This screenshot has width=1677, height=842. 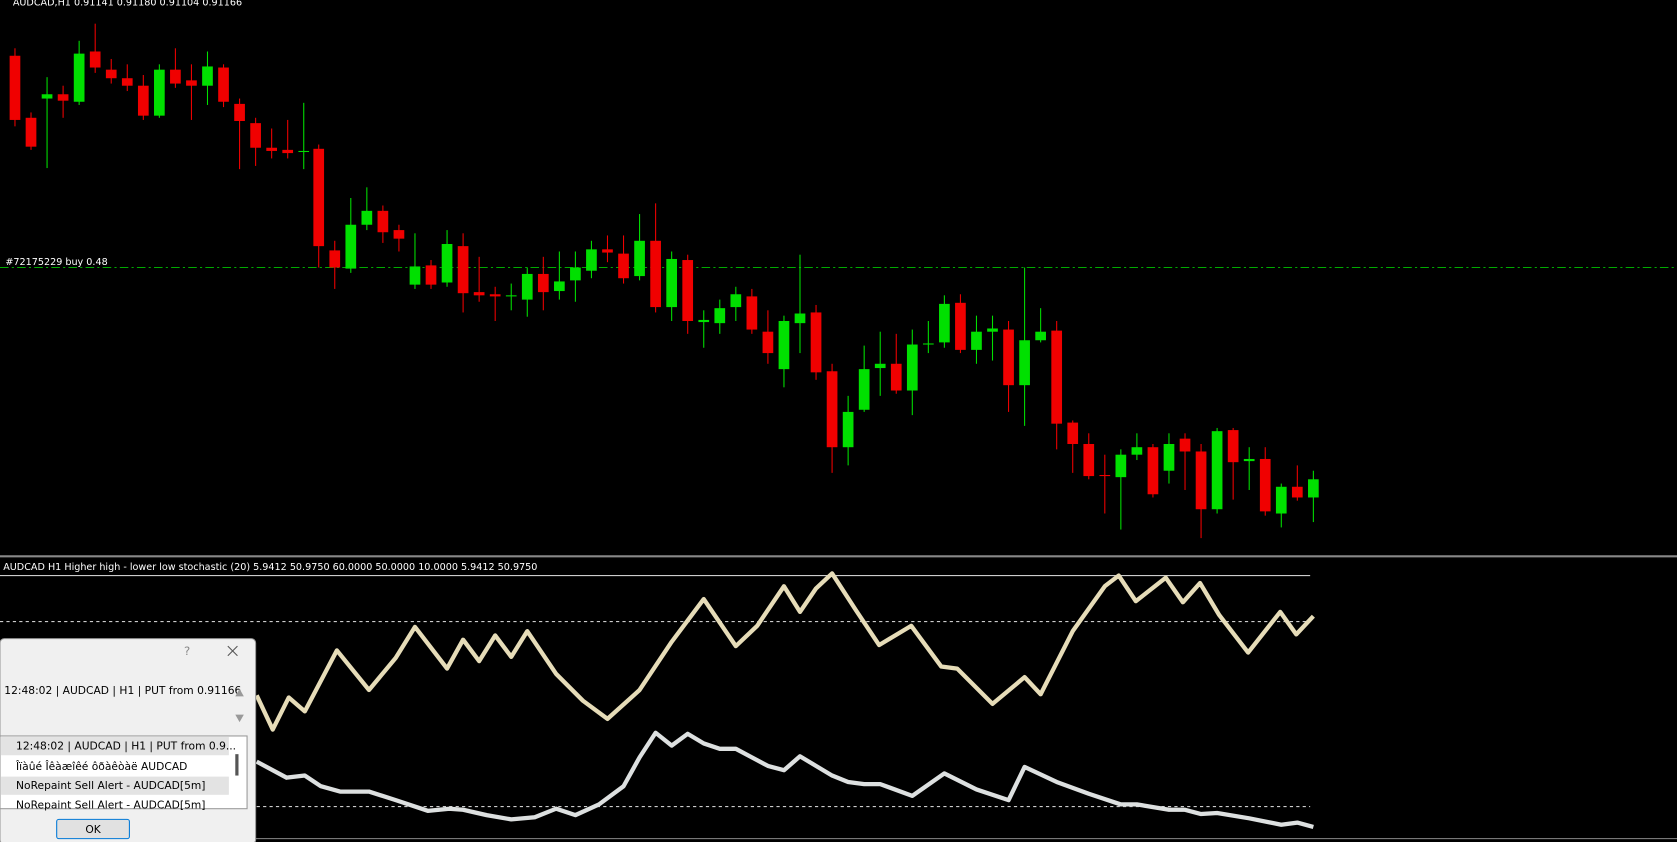 I want to click on scroll-arrows, so click(x=239, y=705).